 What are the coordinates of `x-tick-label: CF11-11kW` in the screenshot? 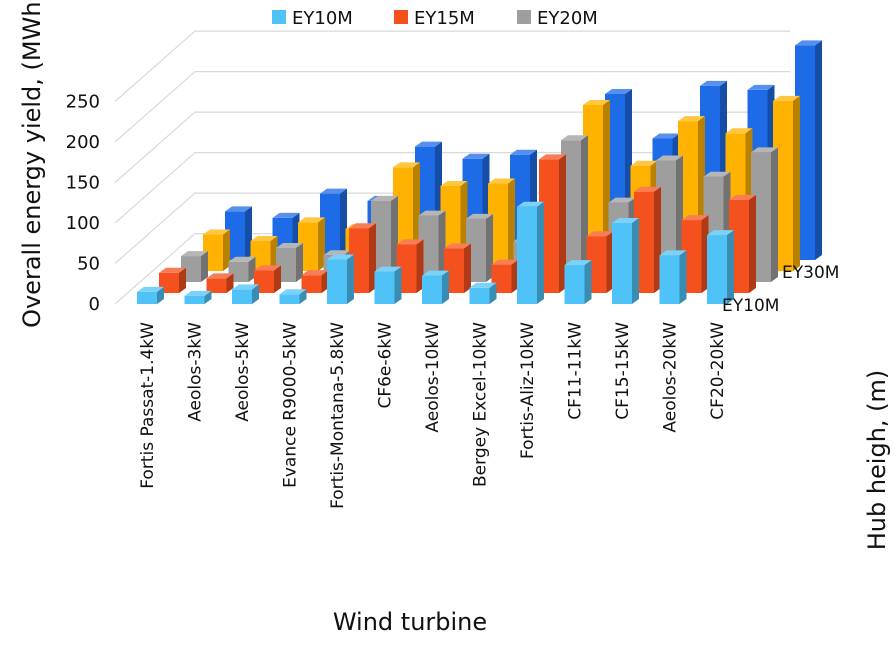 It's located at (576, 371).